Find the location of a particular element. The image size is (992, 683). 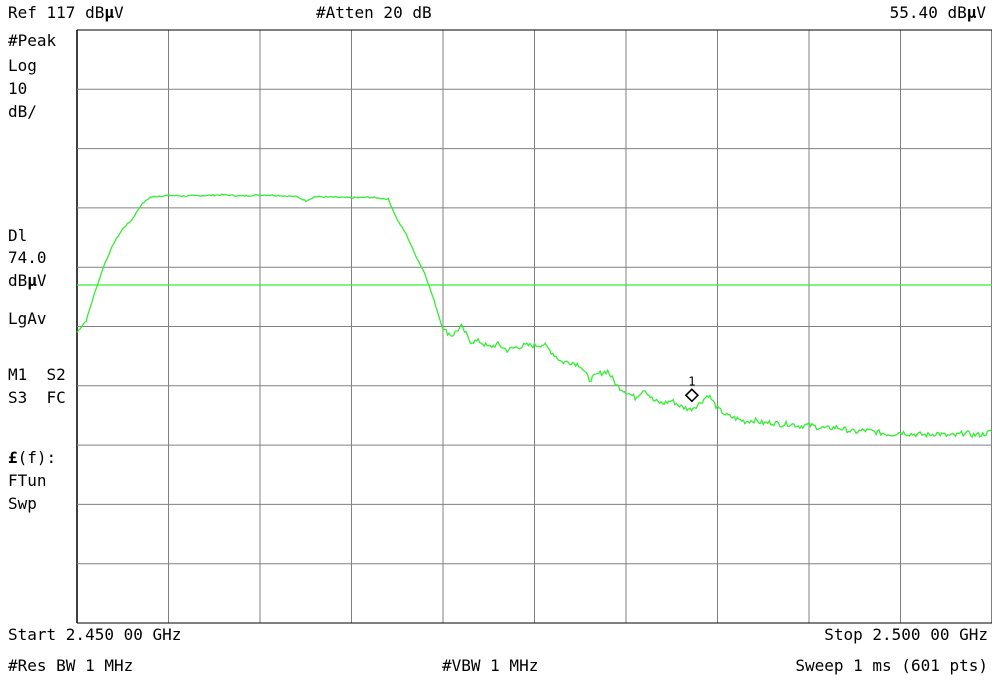

marker-readout: 55.40 dBμV is located at coordinates (938, 13).